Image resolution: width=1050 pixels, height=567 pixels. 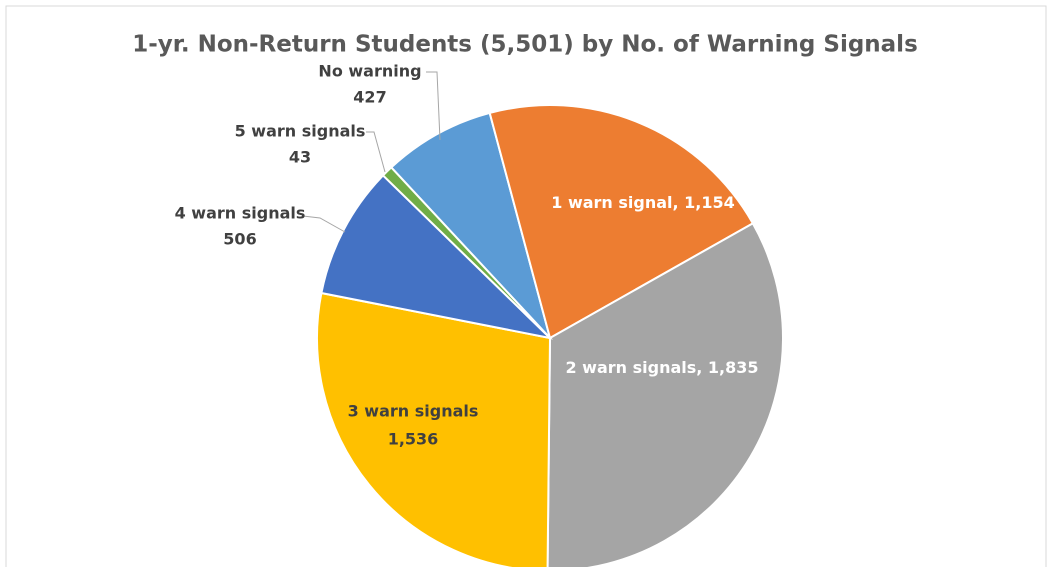 I want to click on slice-label: 1 warn signal, 1,154, so click(x=643, y=202).